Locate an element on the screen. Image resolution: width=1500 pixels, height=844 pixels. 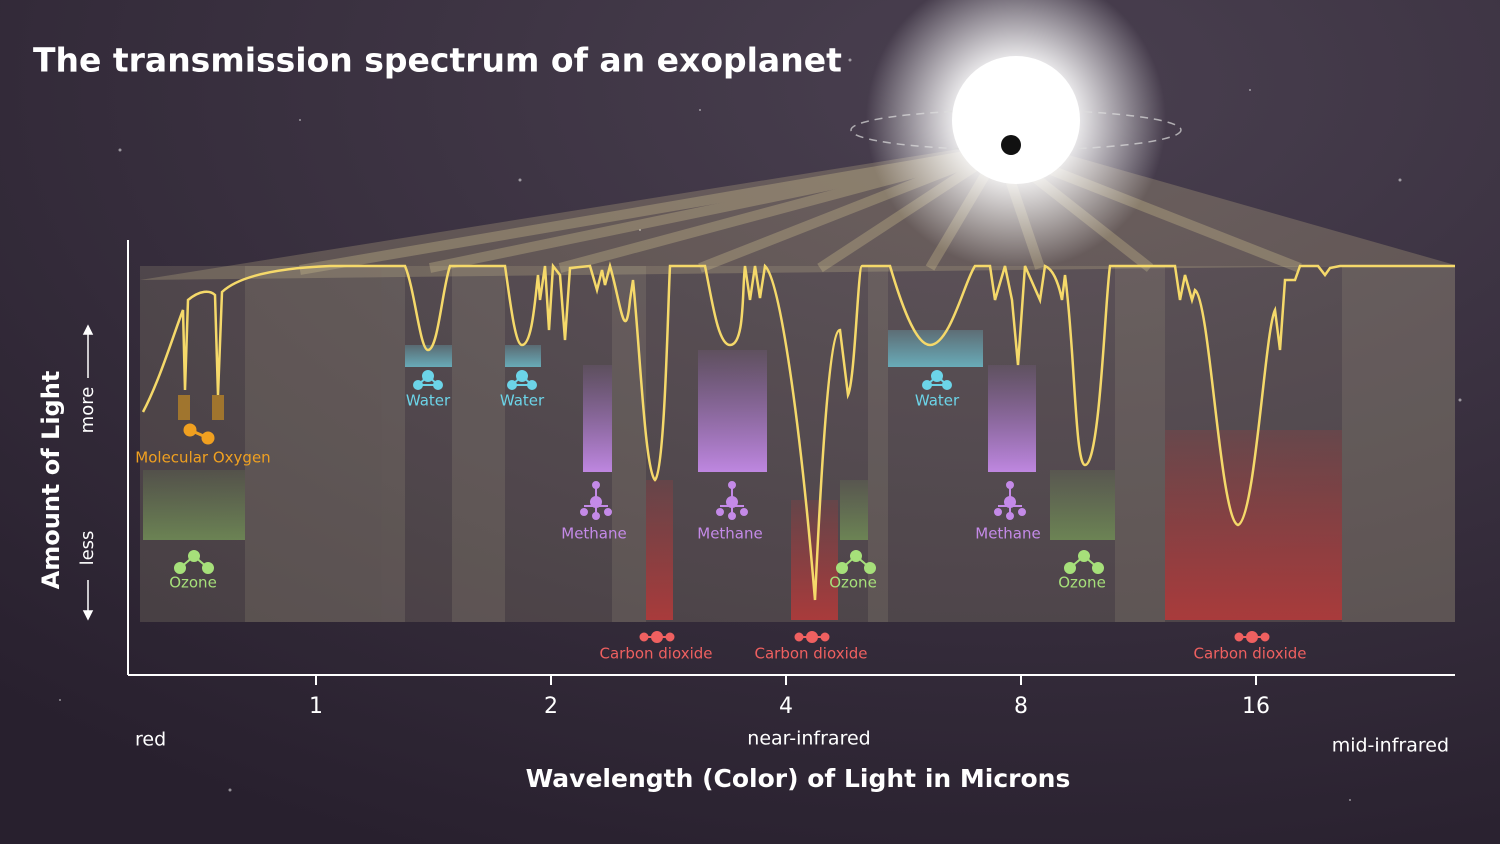
region-label: red is located at coordinates (150, 740).